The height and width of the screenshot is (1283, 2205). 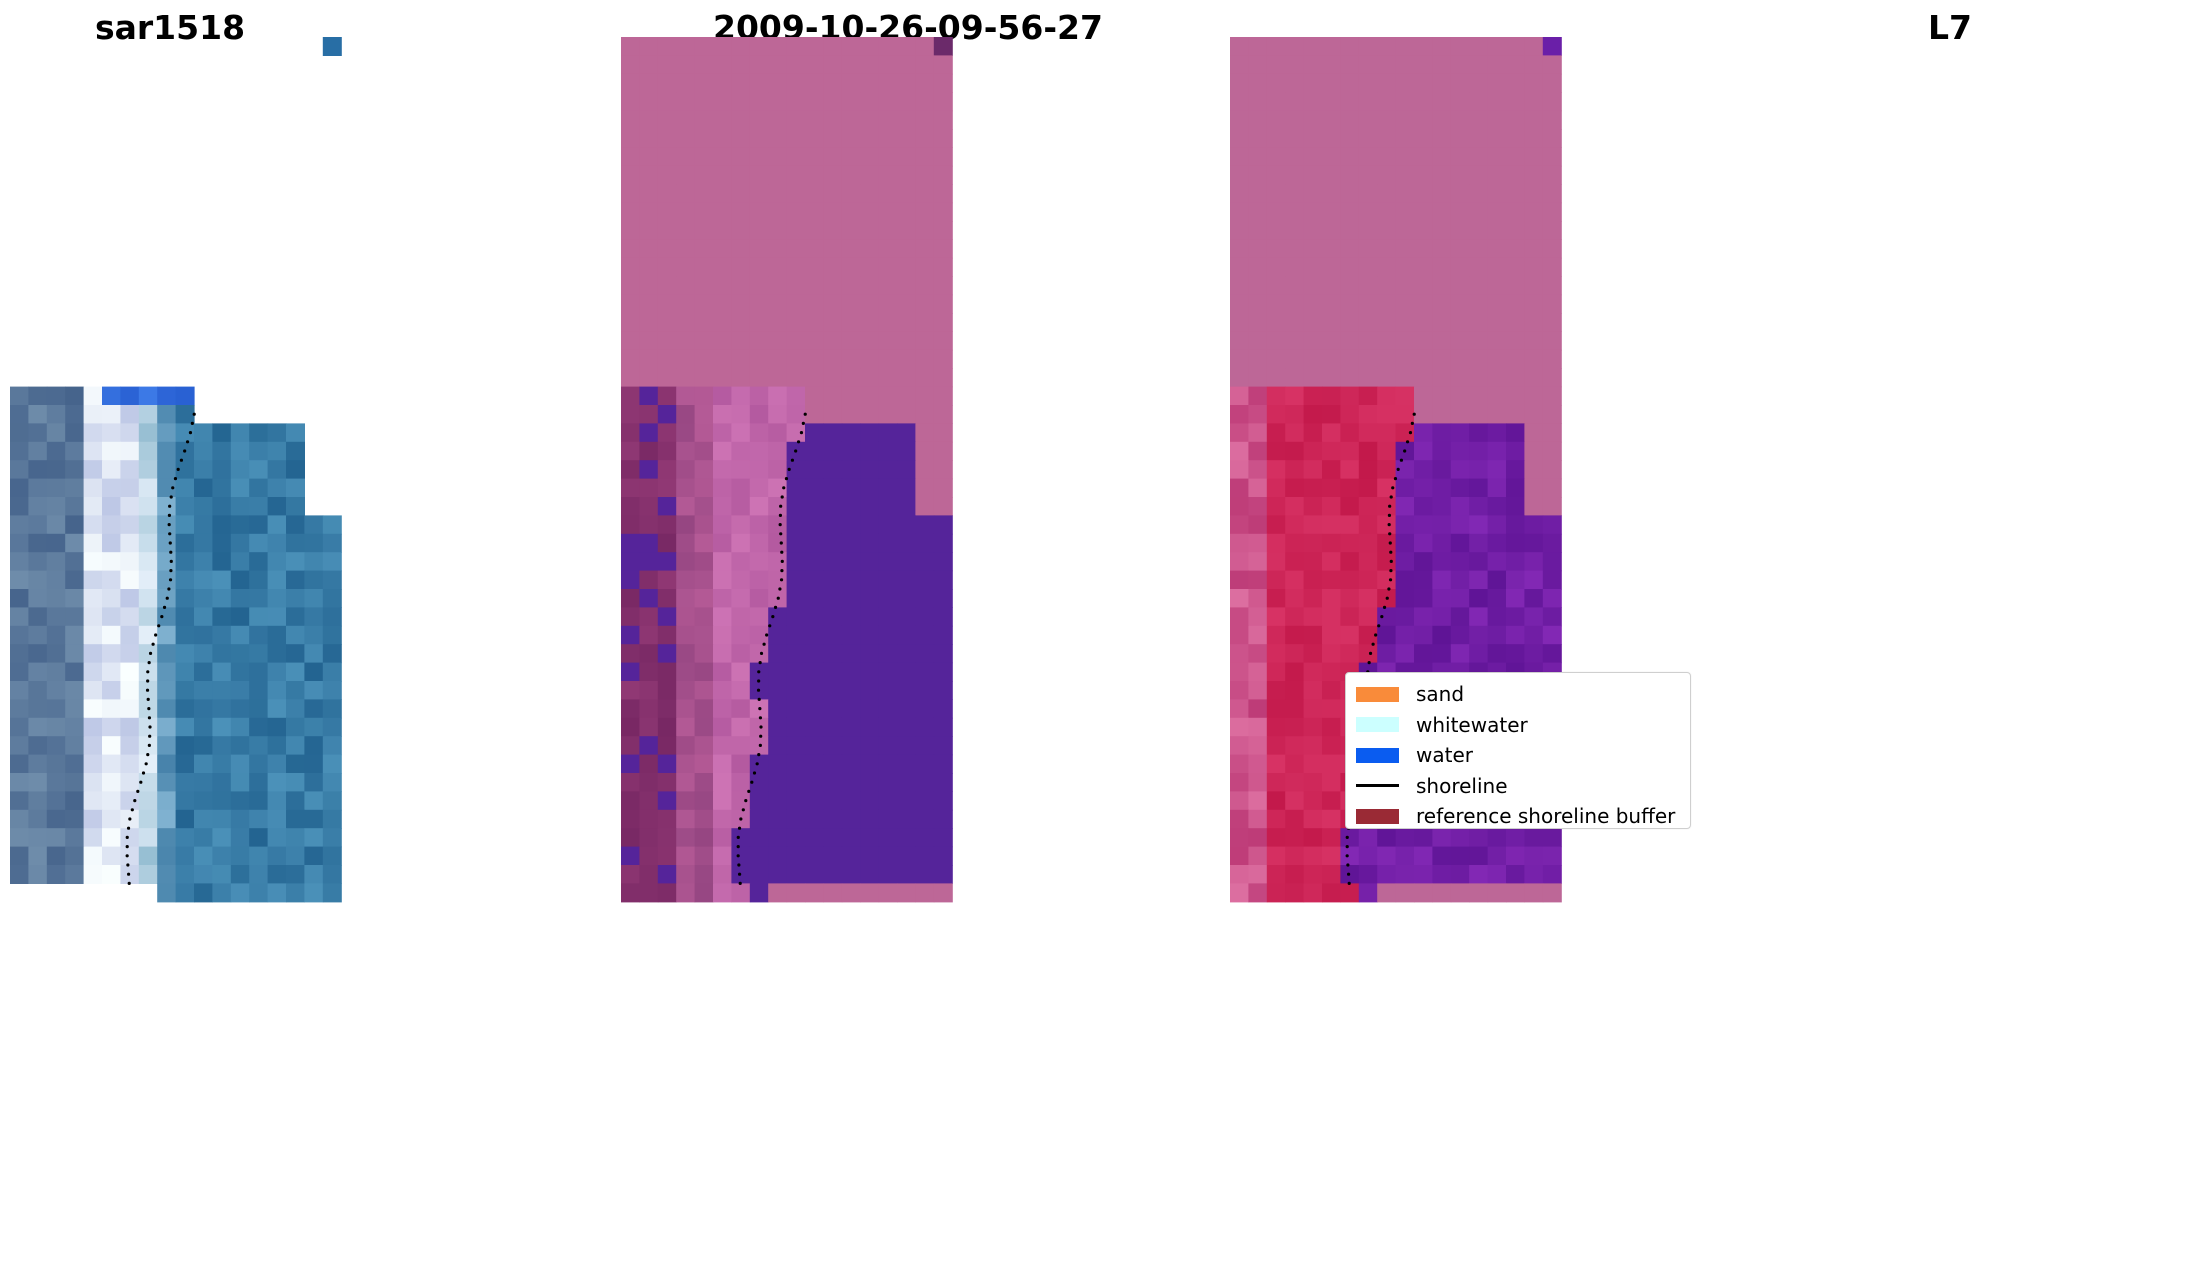 I want to click on title-rgb: sar1518, so click(x=170, y=27).